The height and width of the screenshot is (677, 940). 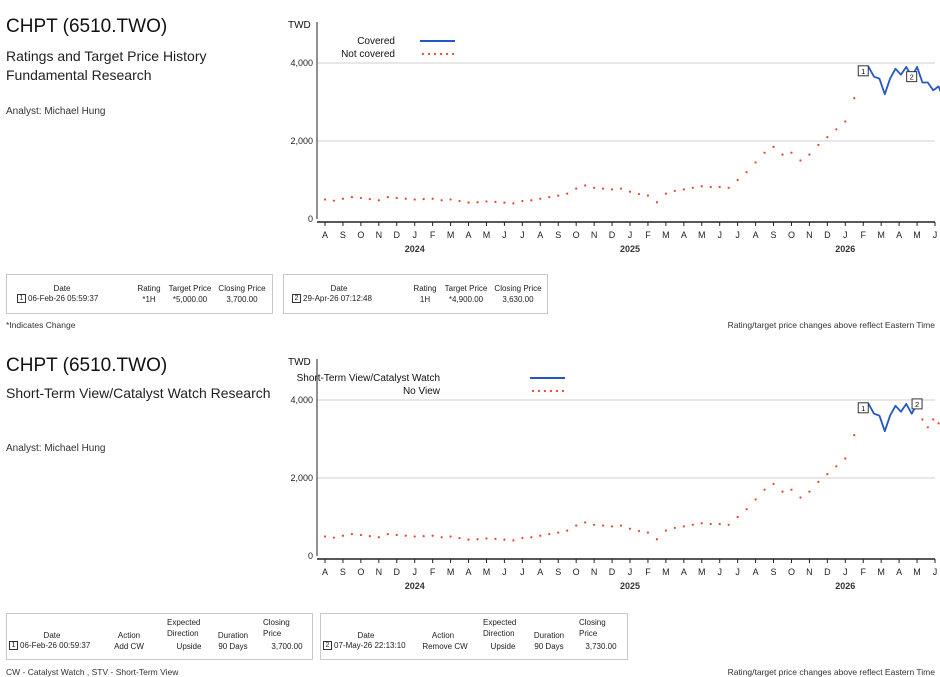 I want to click on row-date: 29-Apr-26 07:12:48, so click(x=337, y=298).